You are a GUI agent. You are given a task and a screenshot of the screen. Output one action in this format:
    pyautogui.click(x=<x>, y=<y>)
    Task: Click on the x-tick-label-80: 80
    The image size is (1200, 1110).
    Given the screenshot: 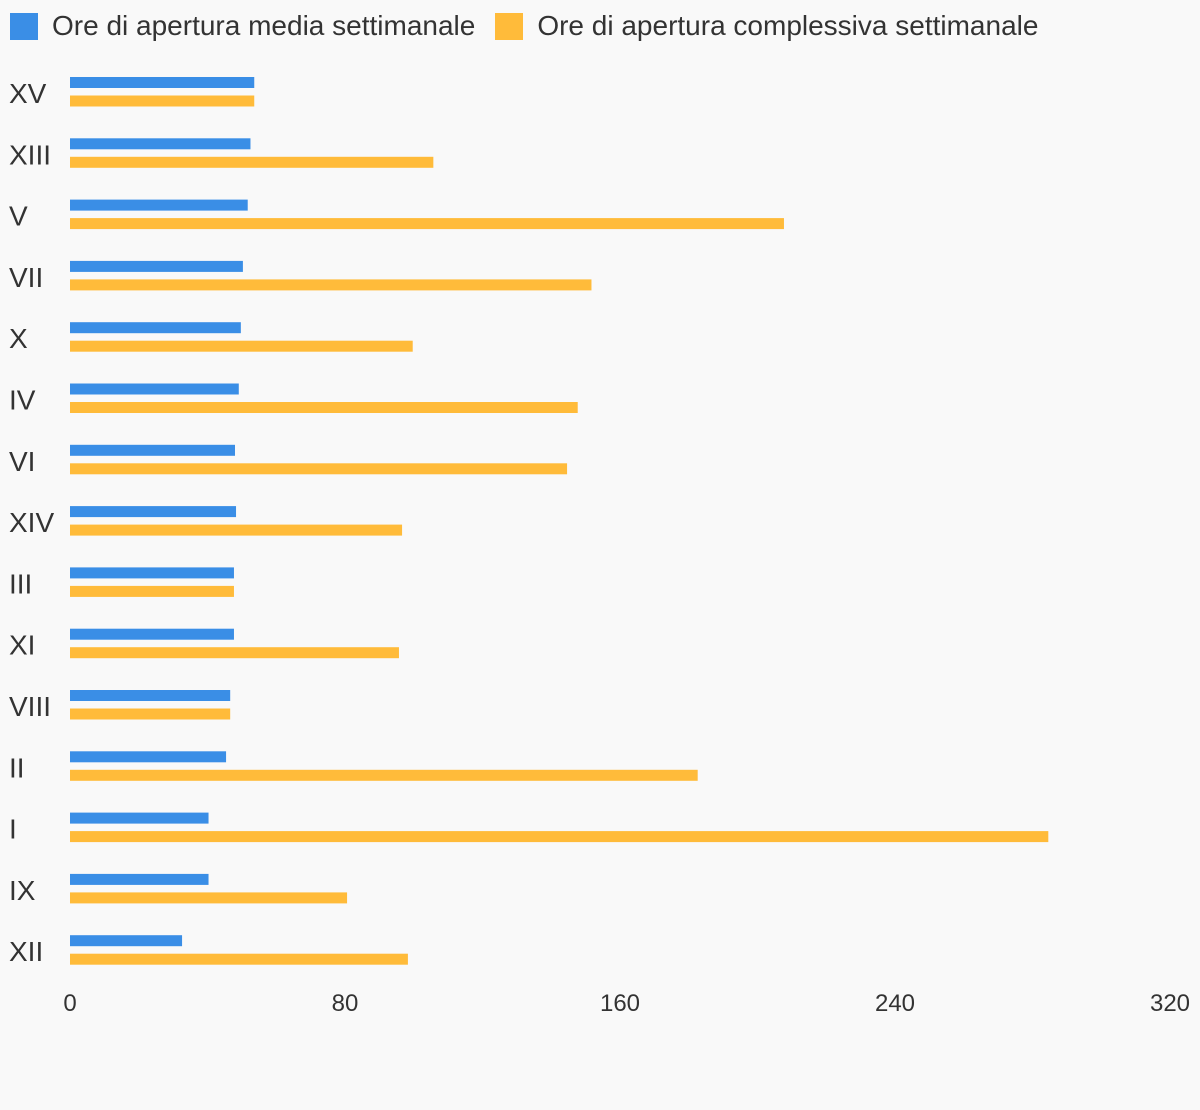 What is the action you would take?
    pyautogui.click(x=345, y=1003)
    